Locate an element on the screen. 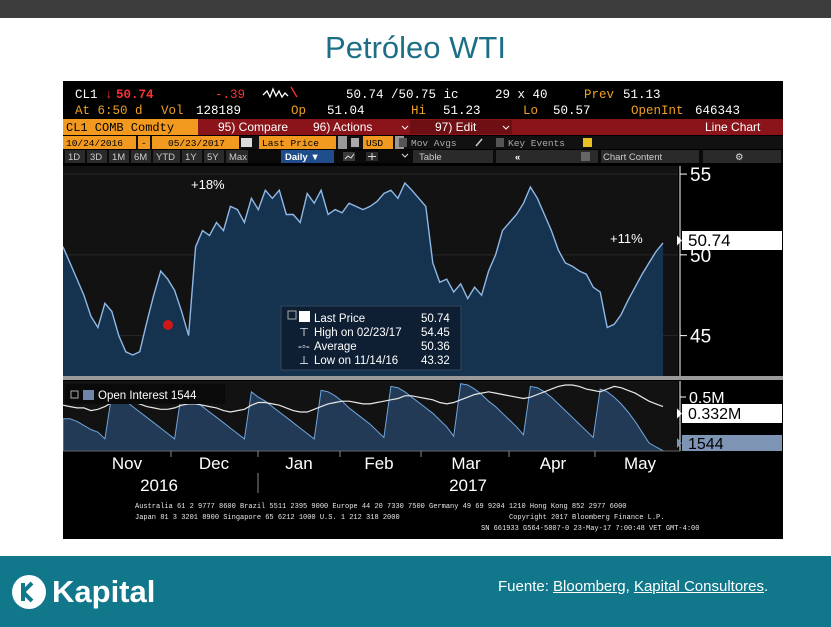  period-button-ytd is located at coordinates (166, 156).